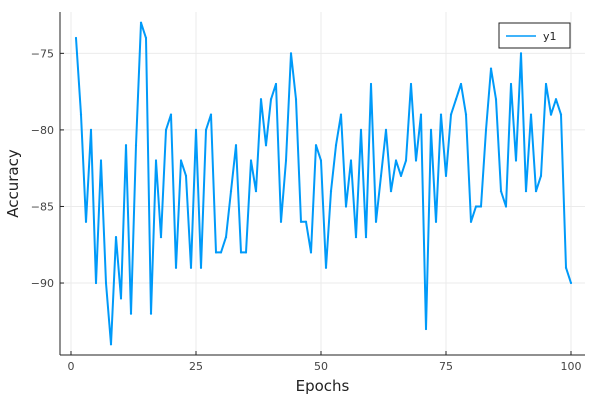 The width and height of the screenshot is (600, 400). Describe the element at coordinates (550, 36) in the screenshot. I see `legend-label: y1` at that location.